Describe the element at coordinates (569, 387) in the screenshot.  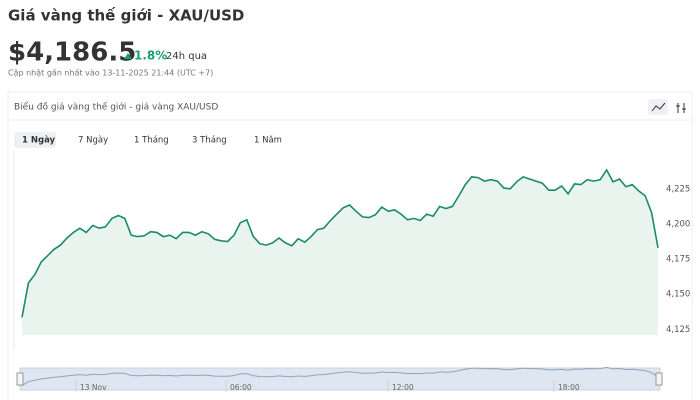
I see `navigator-label: 18:00` at that location.